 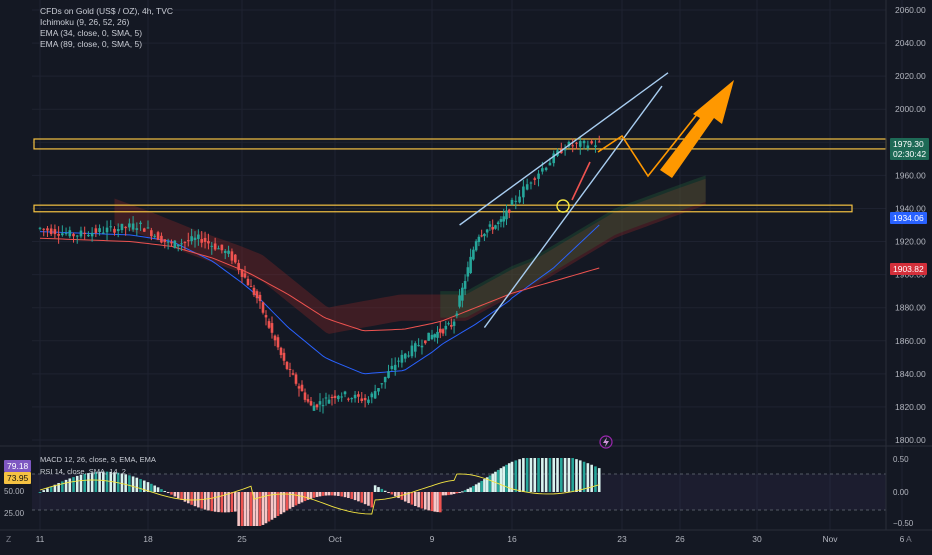 What do you see at coordinates (18, 466) in the screenshot?
I see `osc-tag-purple: 79.18` at bounding box center [18, 466].